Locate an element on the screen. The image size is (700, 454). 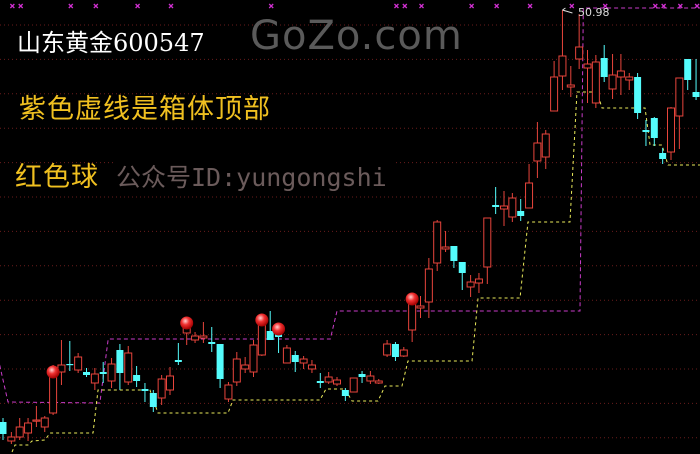
high-price-label: 50.98 is located at coordinates (594, 12).